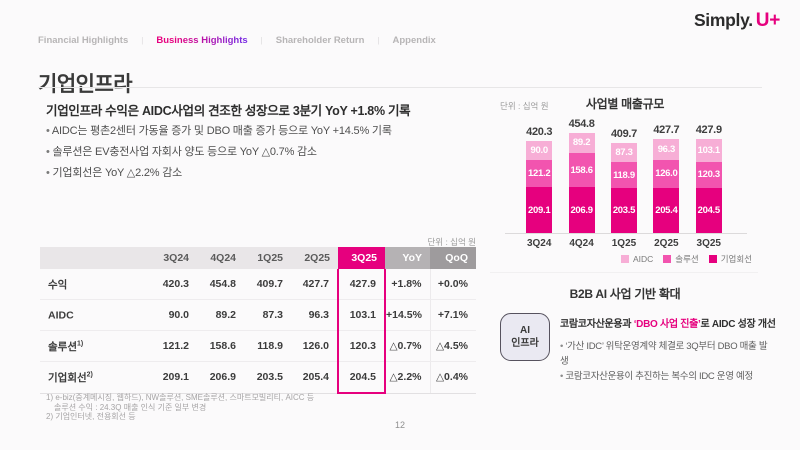 This screenshot has width=800, height=450. I want to click on row-label: 솔루션1), so click(95, 346).